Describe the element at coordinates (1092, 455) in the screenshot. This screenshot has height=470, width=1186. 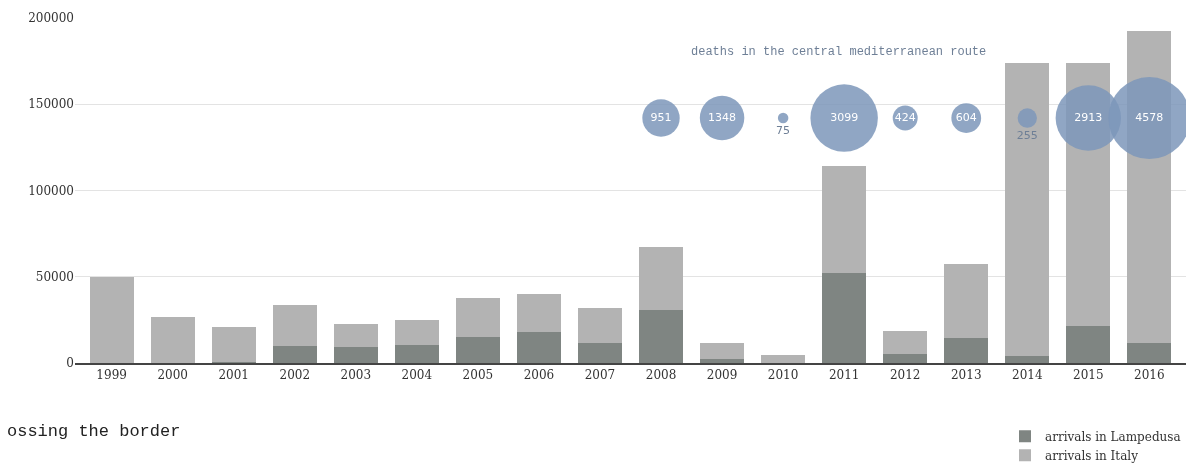
I see `legend-label: arrivals in Italy` at that location.